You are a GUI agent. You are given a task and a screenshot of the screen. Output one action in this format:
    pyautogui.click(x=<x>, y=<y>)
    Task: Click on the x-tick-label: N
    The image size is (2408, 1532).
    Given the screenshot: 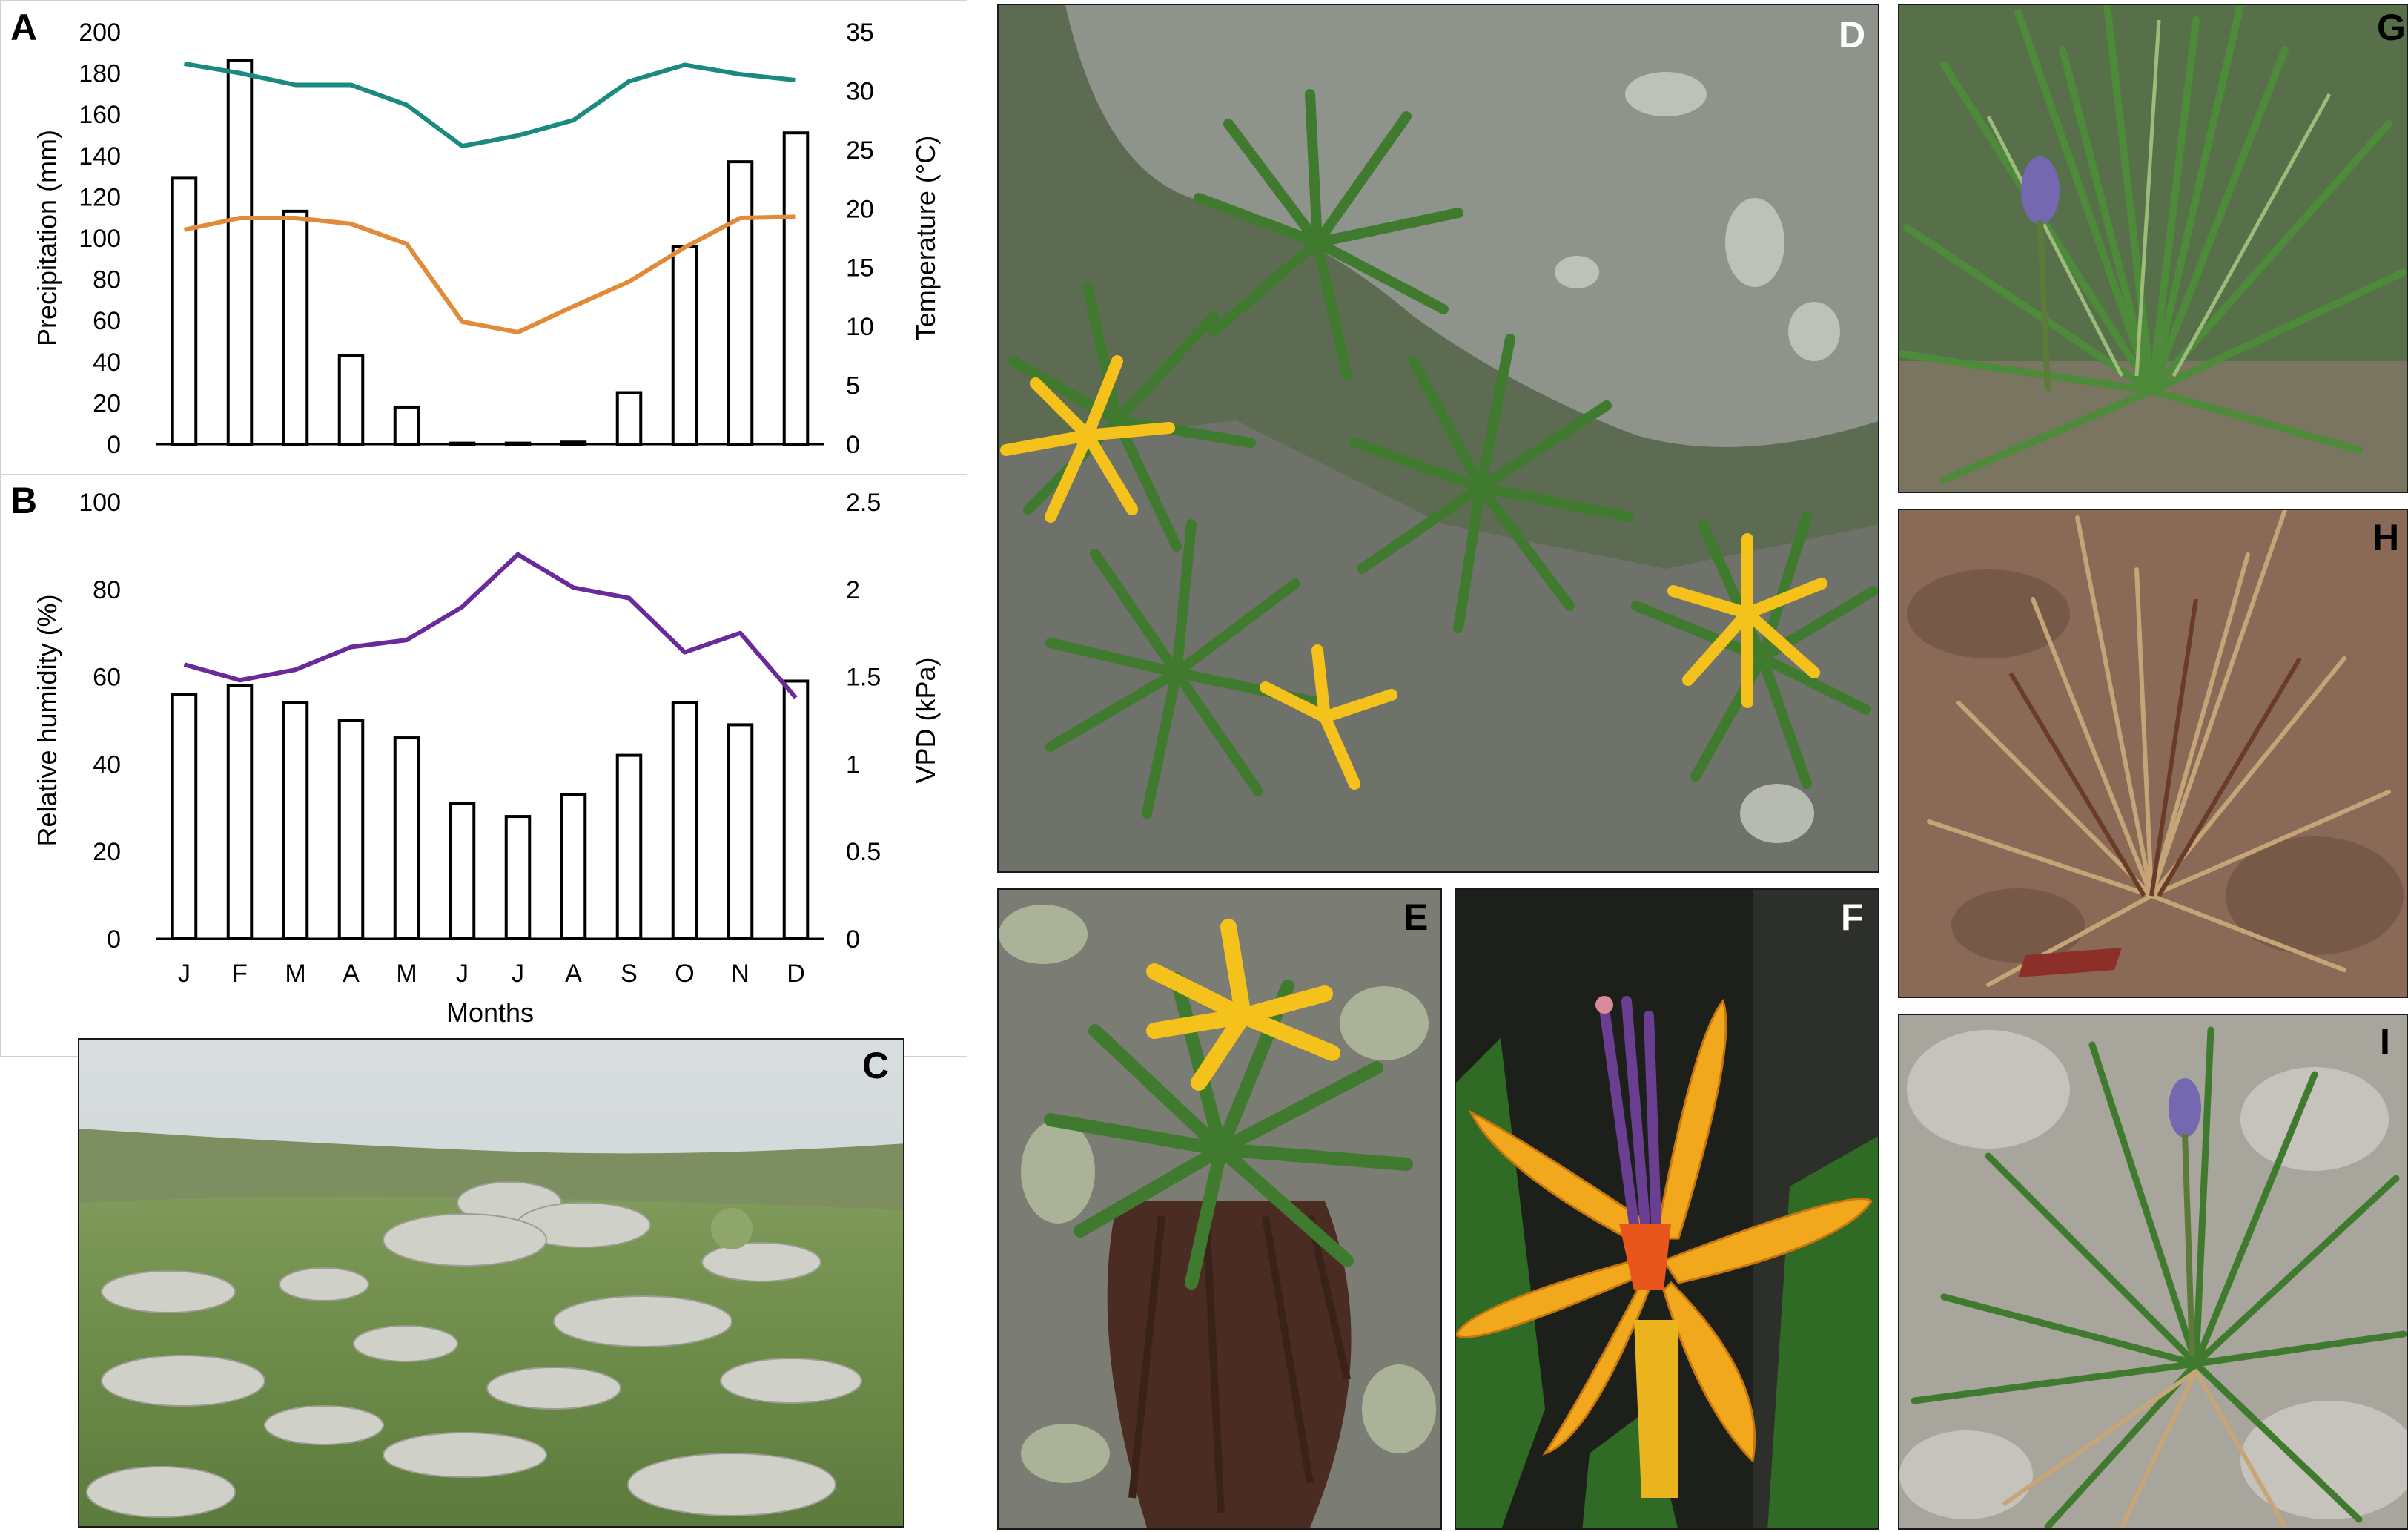 What is the action you would take?
    pyautogui.click(x=740, y=974)
    